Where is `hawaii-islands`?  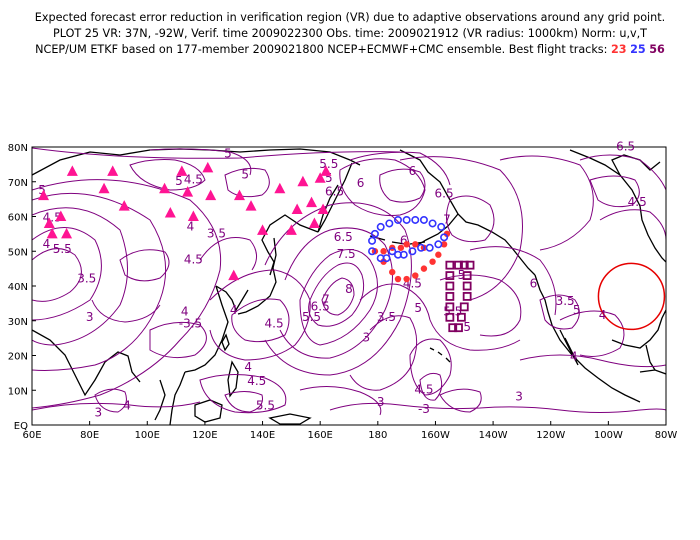 hawaii-islands is located at coordinates (440, 355).